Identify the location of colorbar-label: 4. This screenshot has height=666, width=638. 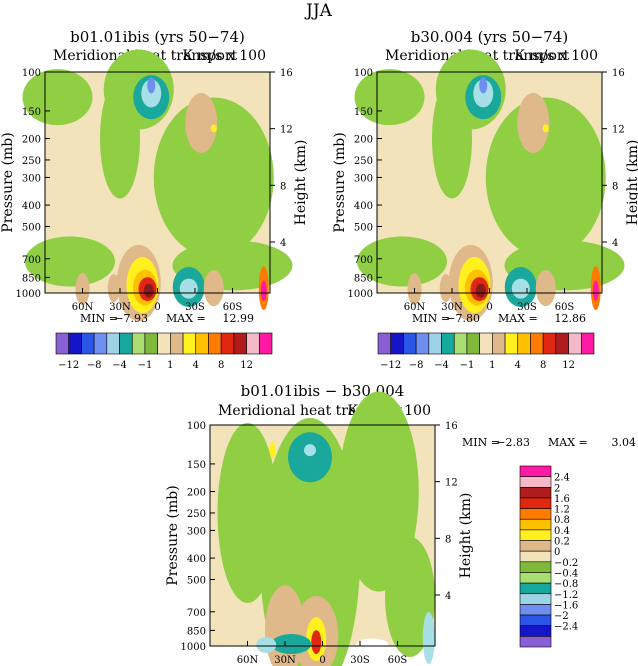
(196, 365).